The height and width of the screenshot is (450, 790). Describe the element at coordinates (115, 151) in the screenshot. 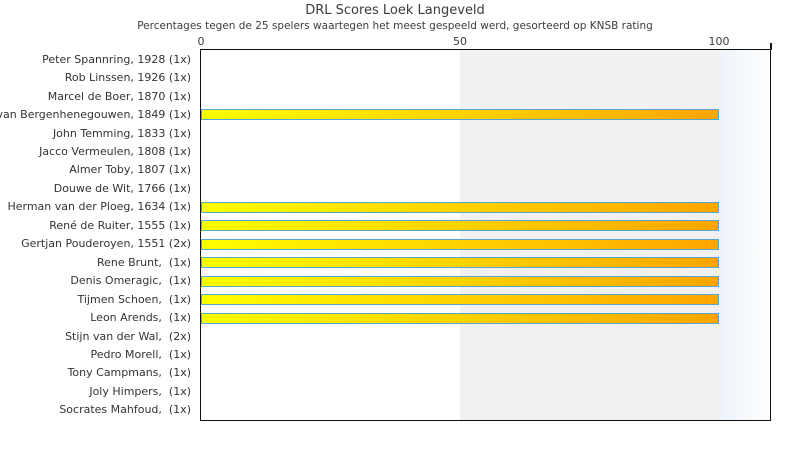

I see `y-axis-label: Jacco Vermeulen, 1808 (1x)` at that location.